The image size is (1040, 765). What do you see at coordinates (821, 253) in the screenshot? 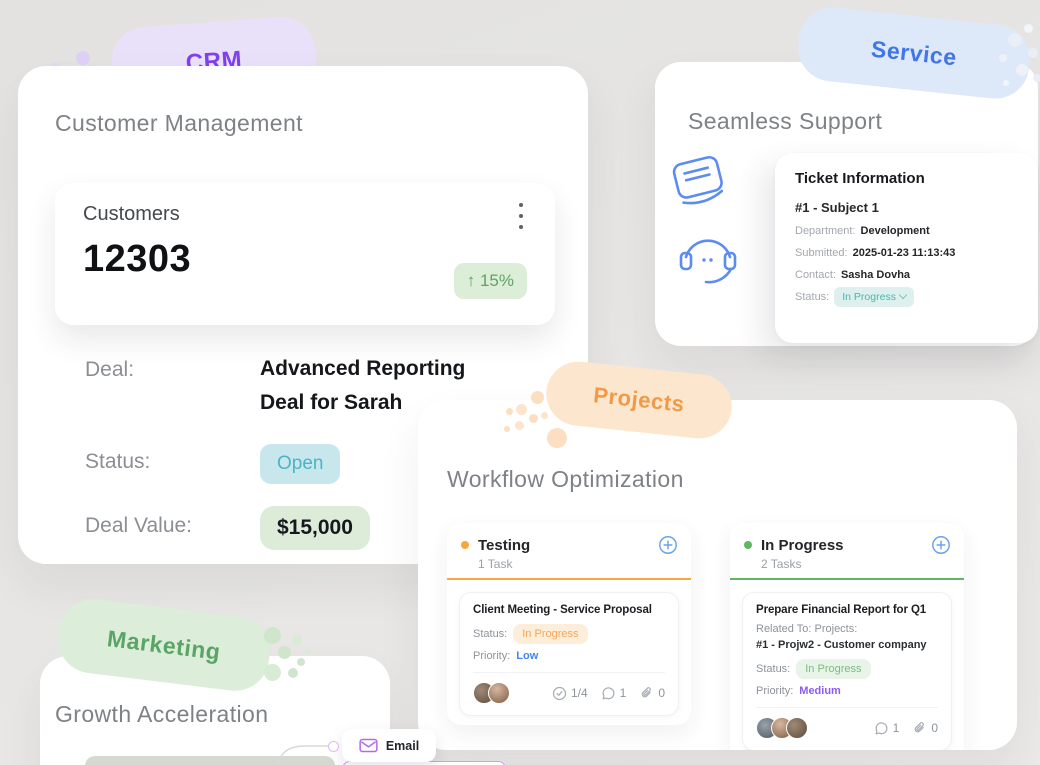
I see `submitted-label: Submitted:` at bounding box center [821, 253].